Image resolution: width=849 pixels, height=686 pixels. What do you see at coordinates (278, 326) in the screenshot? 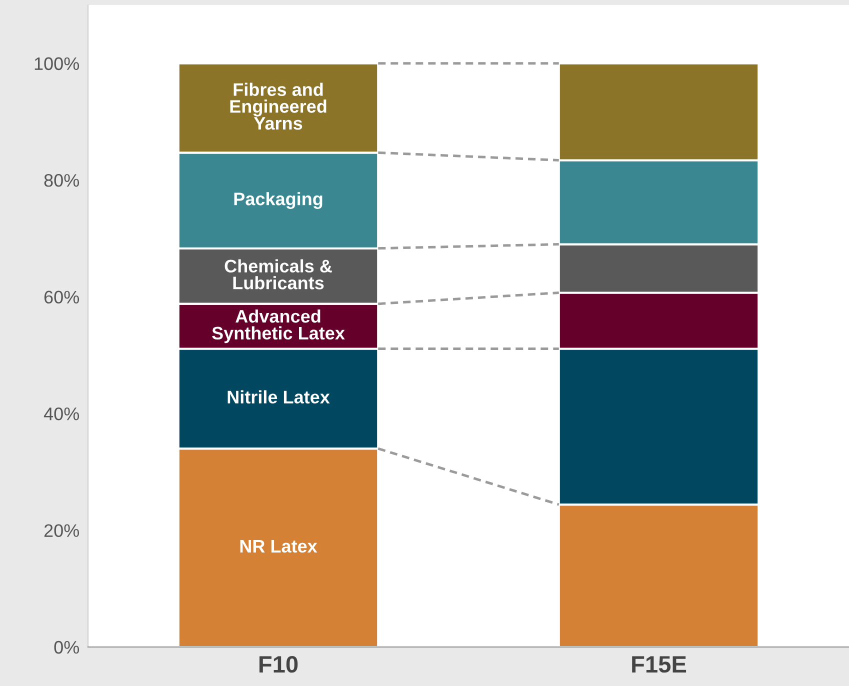
I see `series-label: Advanced Synthetic Latex` at bounding box center [278, 326].